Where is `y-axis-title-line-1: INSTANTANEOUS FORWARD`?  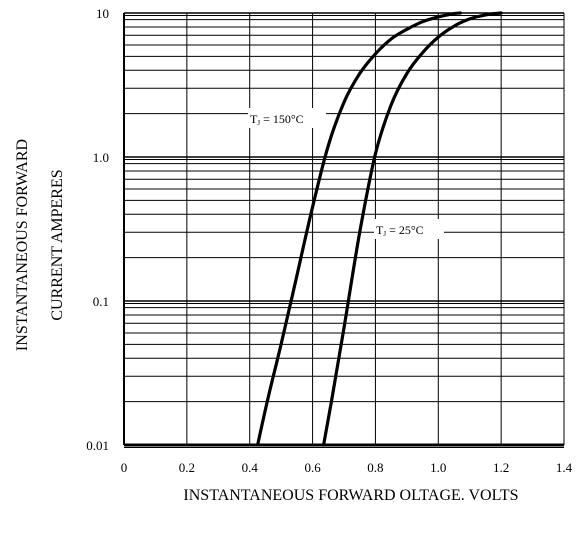
y-axis-title-line-1: INSTANTANEOUS FORWARD is located at coordinates (22, 245).